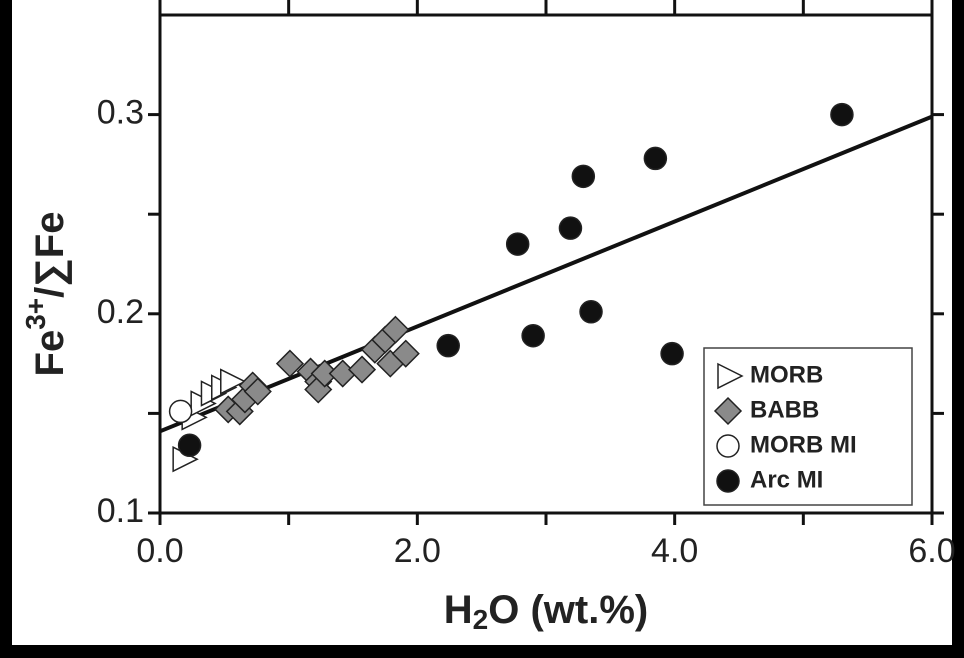 This screenshot has height=658, width=964. I want to click on y-axis-label: Fe3+/∑Fe, so click(45, 294).